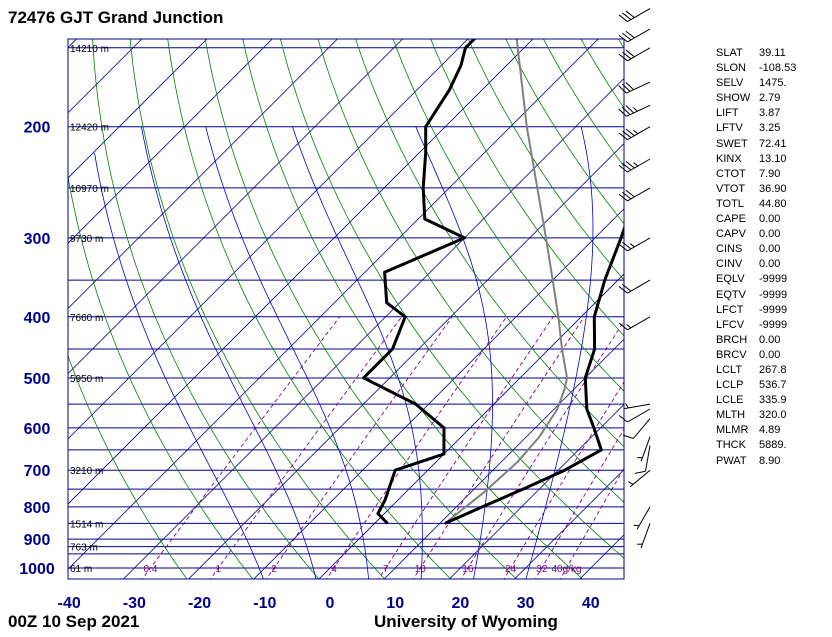  I want to click on pressure-tick-label: 200, so click(37, 128).